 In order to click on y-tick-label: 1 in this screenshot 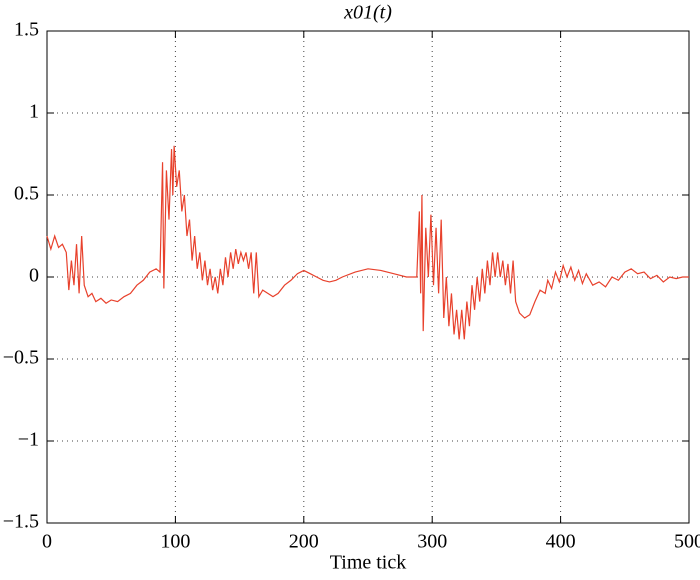, I will do `click(34, 112)`.